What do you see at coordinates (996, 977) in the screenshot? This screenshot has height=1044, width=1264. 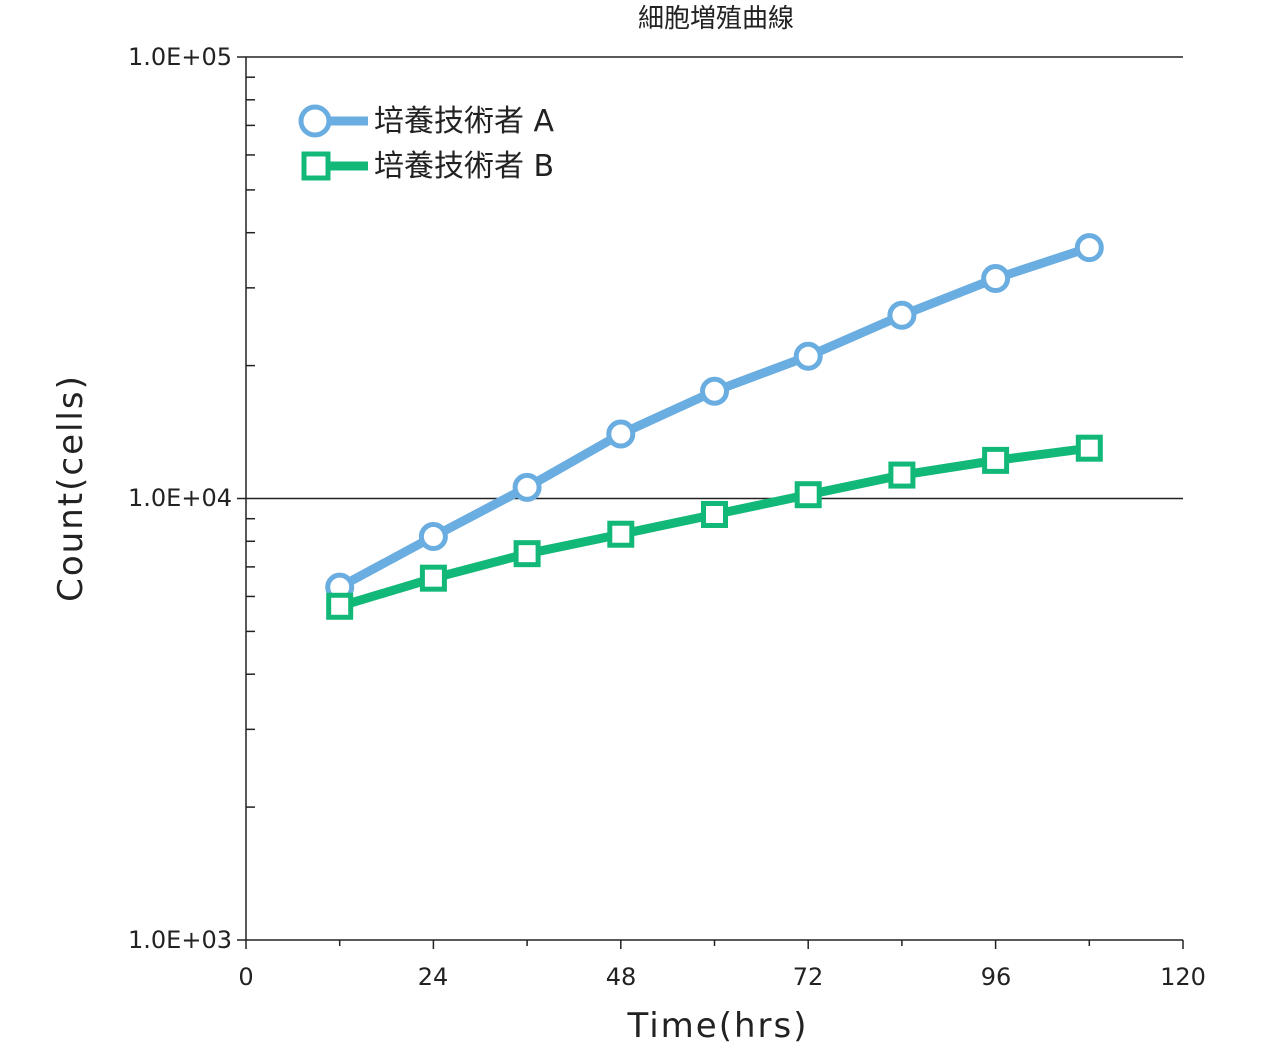 I see `x-tick-label-96: 96` at bounding box center [996, 977].